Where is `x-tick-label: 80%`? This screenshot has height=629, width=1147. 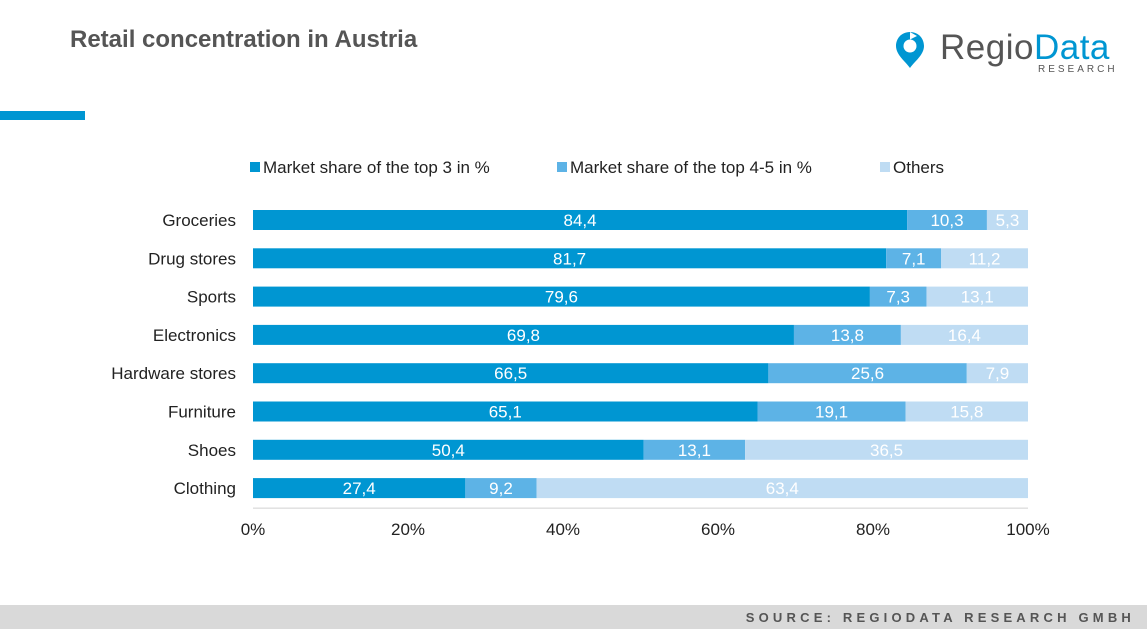
x-tick-label: 80% is located at coordinates (873, 529).